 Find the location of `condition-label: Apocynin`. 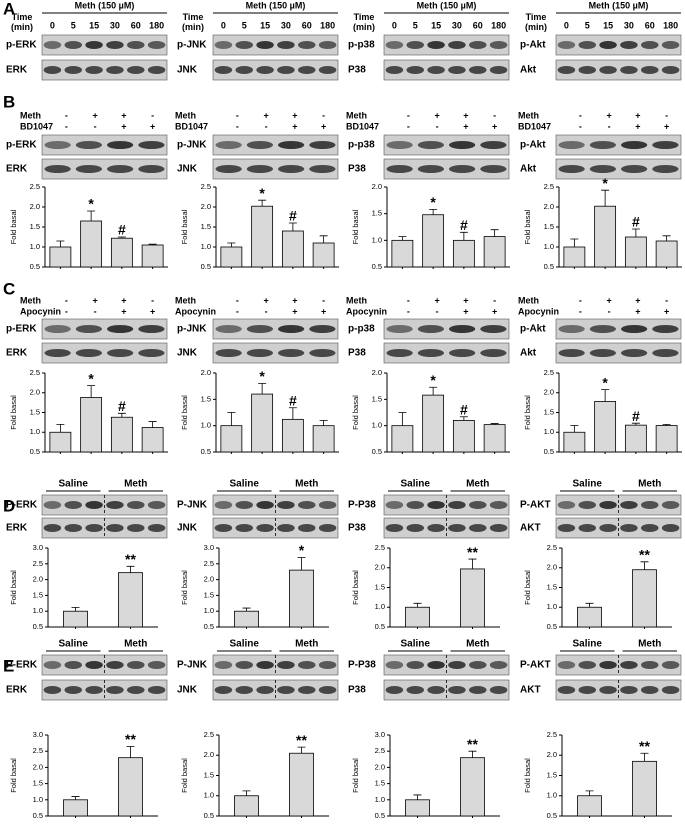

condition-label: Apocynin is located at coordinates (40, 311).